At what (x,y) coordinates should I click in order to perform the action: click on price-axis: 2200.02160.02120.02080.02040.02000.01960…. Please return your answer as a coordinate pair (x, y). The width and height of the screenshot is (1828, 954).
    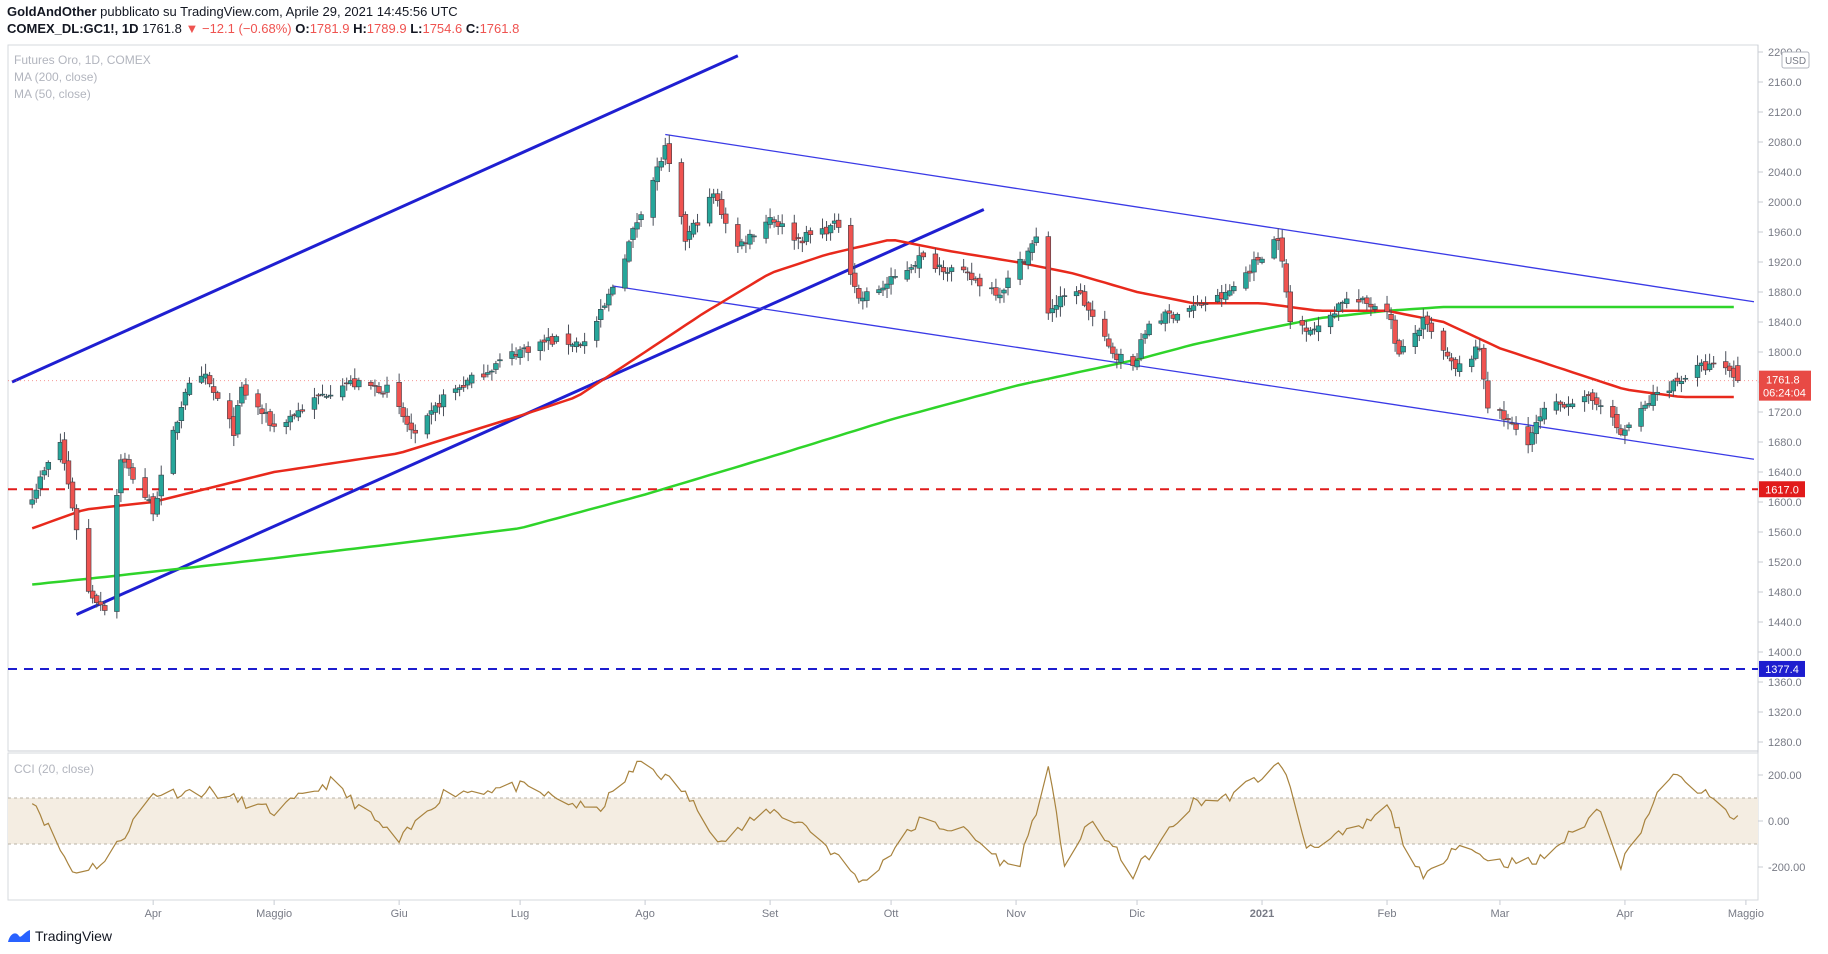
    Looking at the image, I should click on (1780, 398).